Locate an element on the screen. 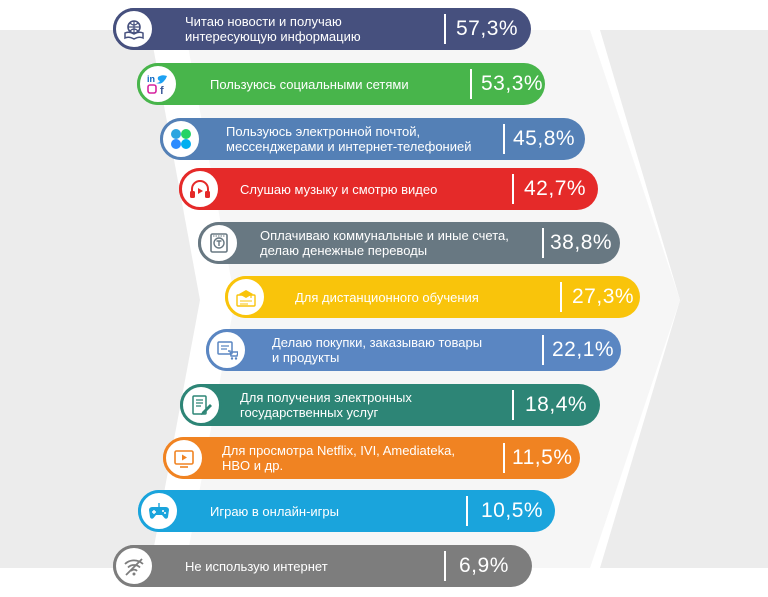  svg-text: f is located at coordinates (162, 90).